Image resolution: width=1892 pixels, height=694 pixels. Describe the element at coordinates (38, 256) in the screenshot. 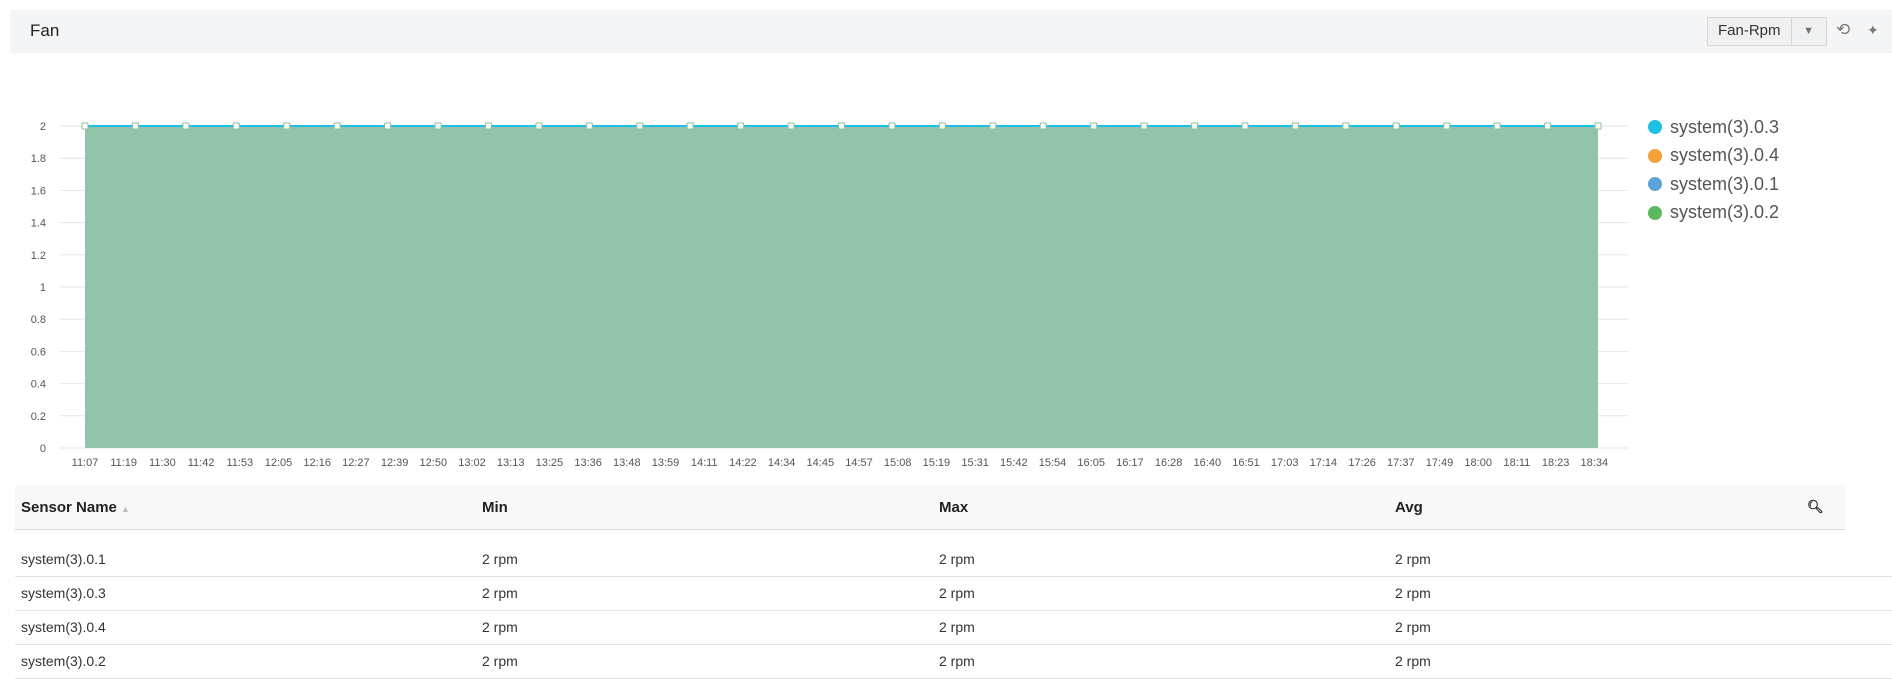

I see `y-tick-label: 1.2` at that location.